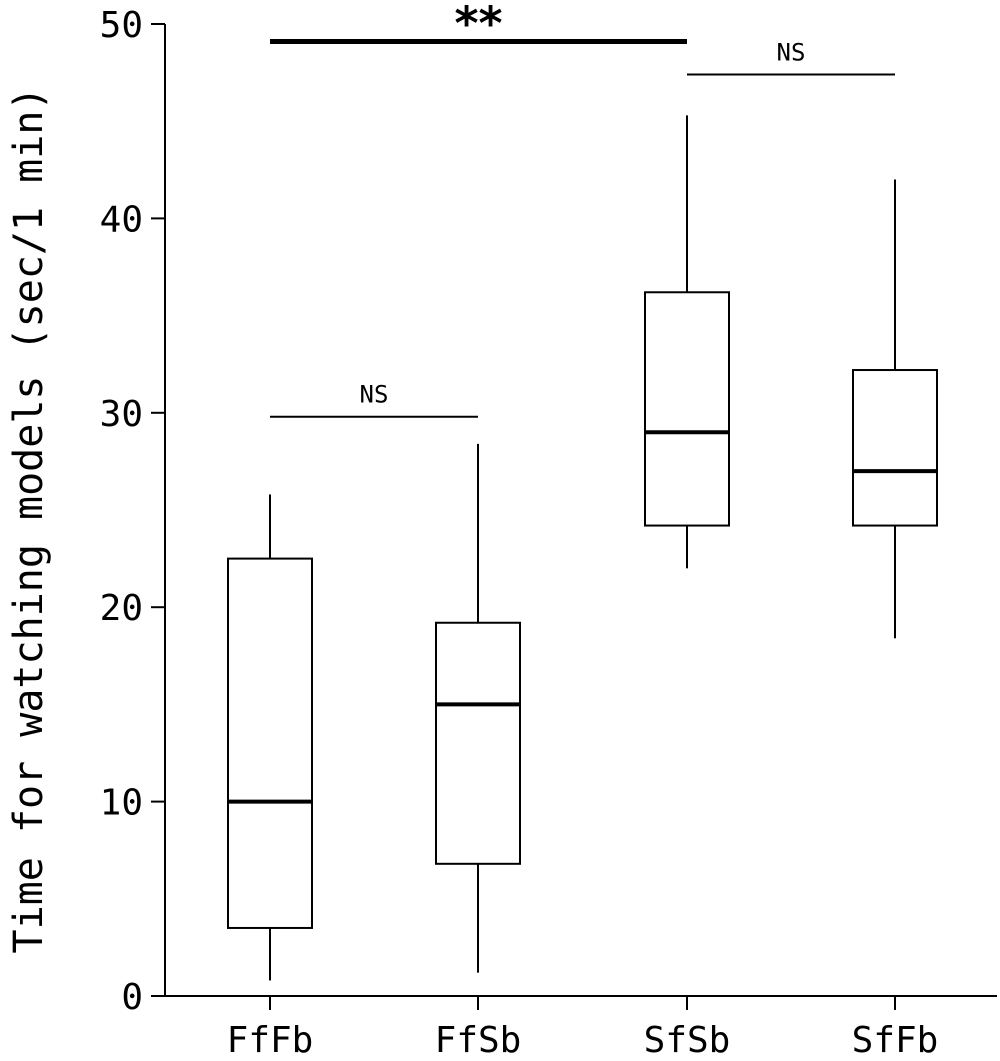  Describe the element at coordinates (121, 608) in the screenshot. I see `y-tick-label-20: 20` at that location.